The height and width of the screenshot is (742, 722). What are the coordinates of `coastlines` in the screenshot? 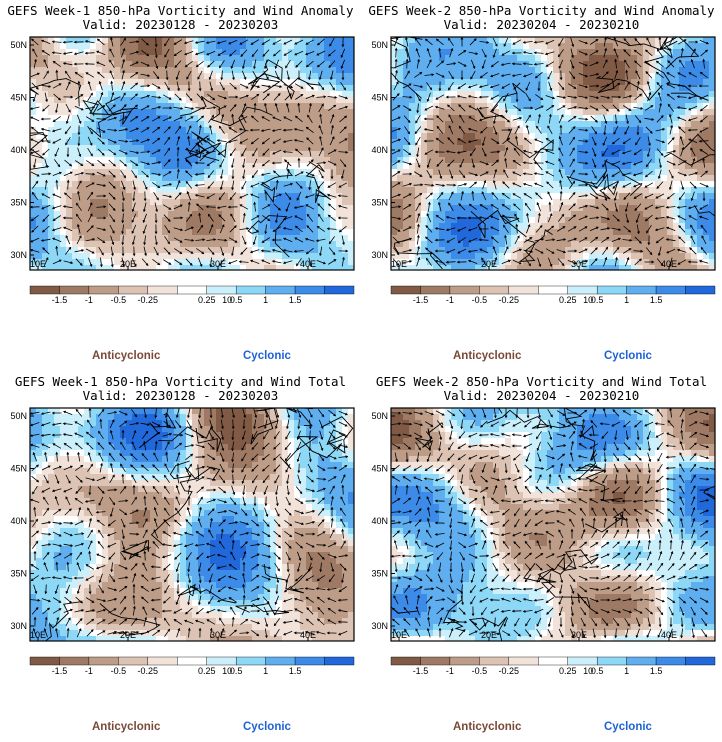 It's located at (553, 153).